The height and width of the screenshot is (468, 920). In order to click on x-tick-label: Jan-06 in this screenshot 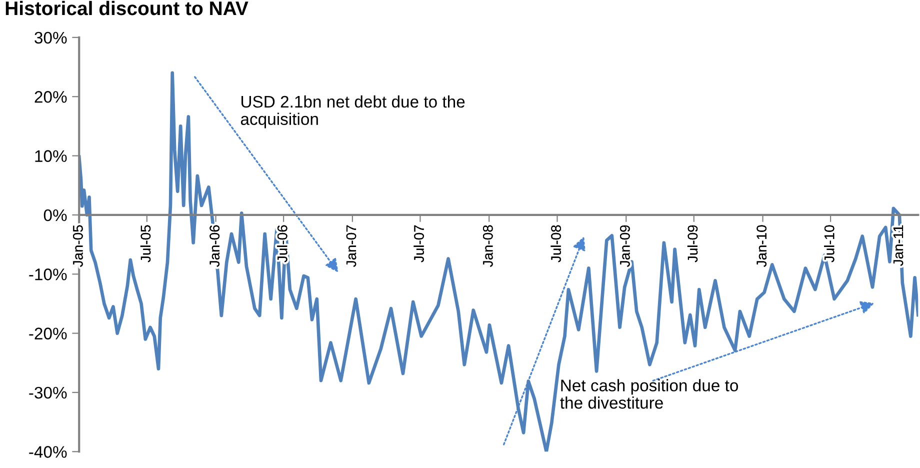, I will do `click(215, 246)`.